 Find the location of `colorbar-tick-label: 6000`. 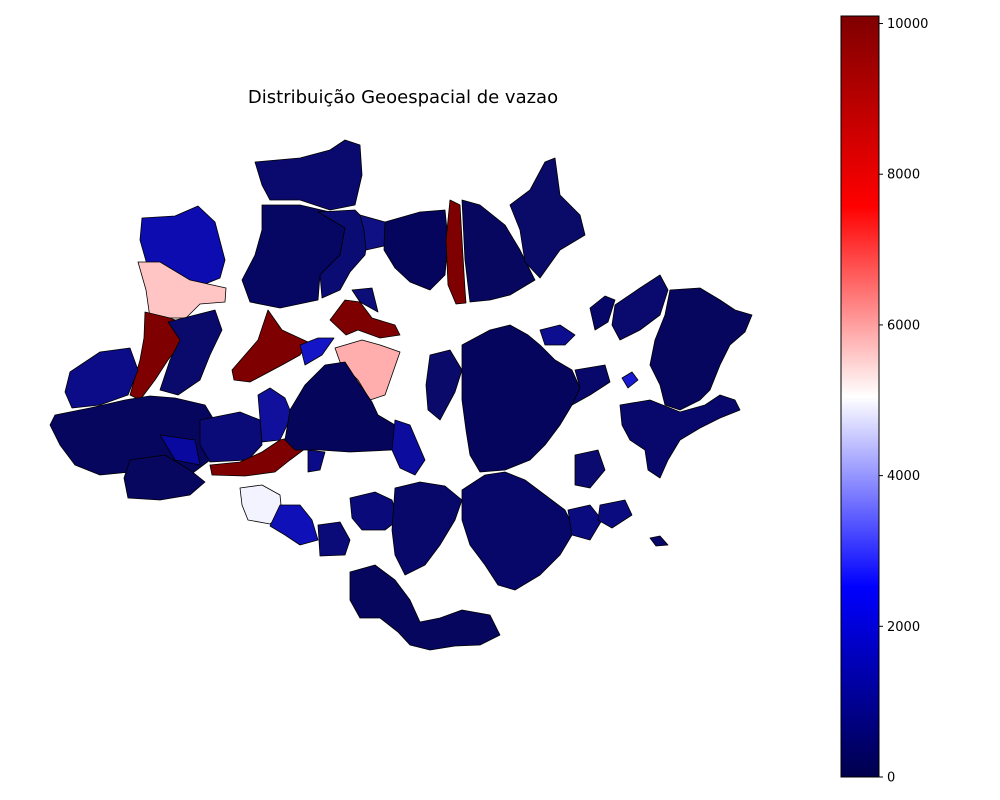

colorbar-tick-label: 6000 is located at coordinates (903, 325).